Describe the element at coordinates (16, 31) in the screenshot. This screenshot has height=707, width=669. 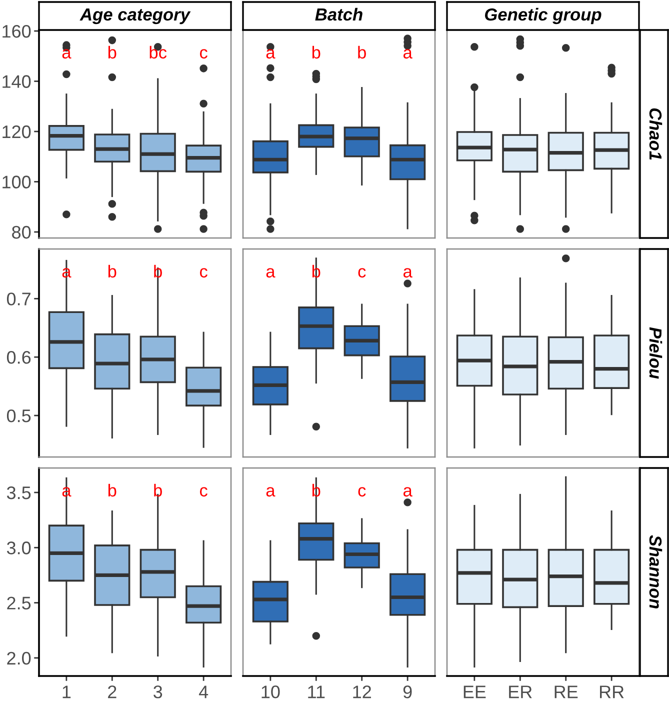
I see `y-tick-label: 160` at that location.